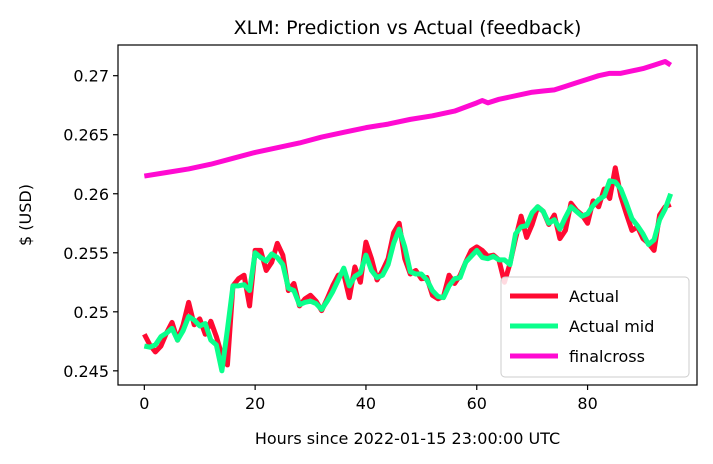 This screenshot has width=713, height=464. Describe the element at coordinates (91, 312) in the screenshot. I see `y-tick-label: 0.25` at that location.